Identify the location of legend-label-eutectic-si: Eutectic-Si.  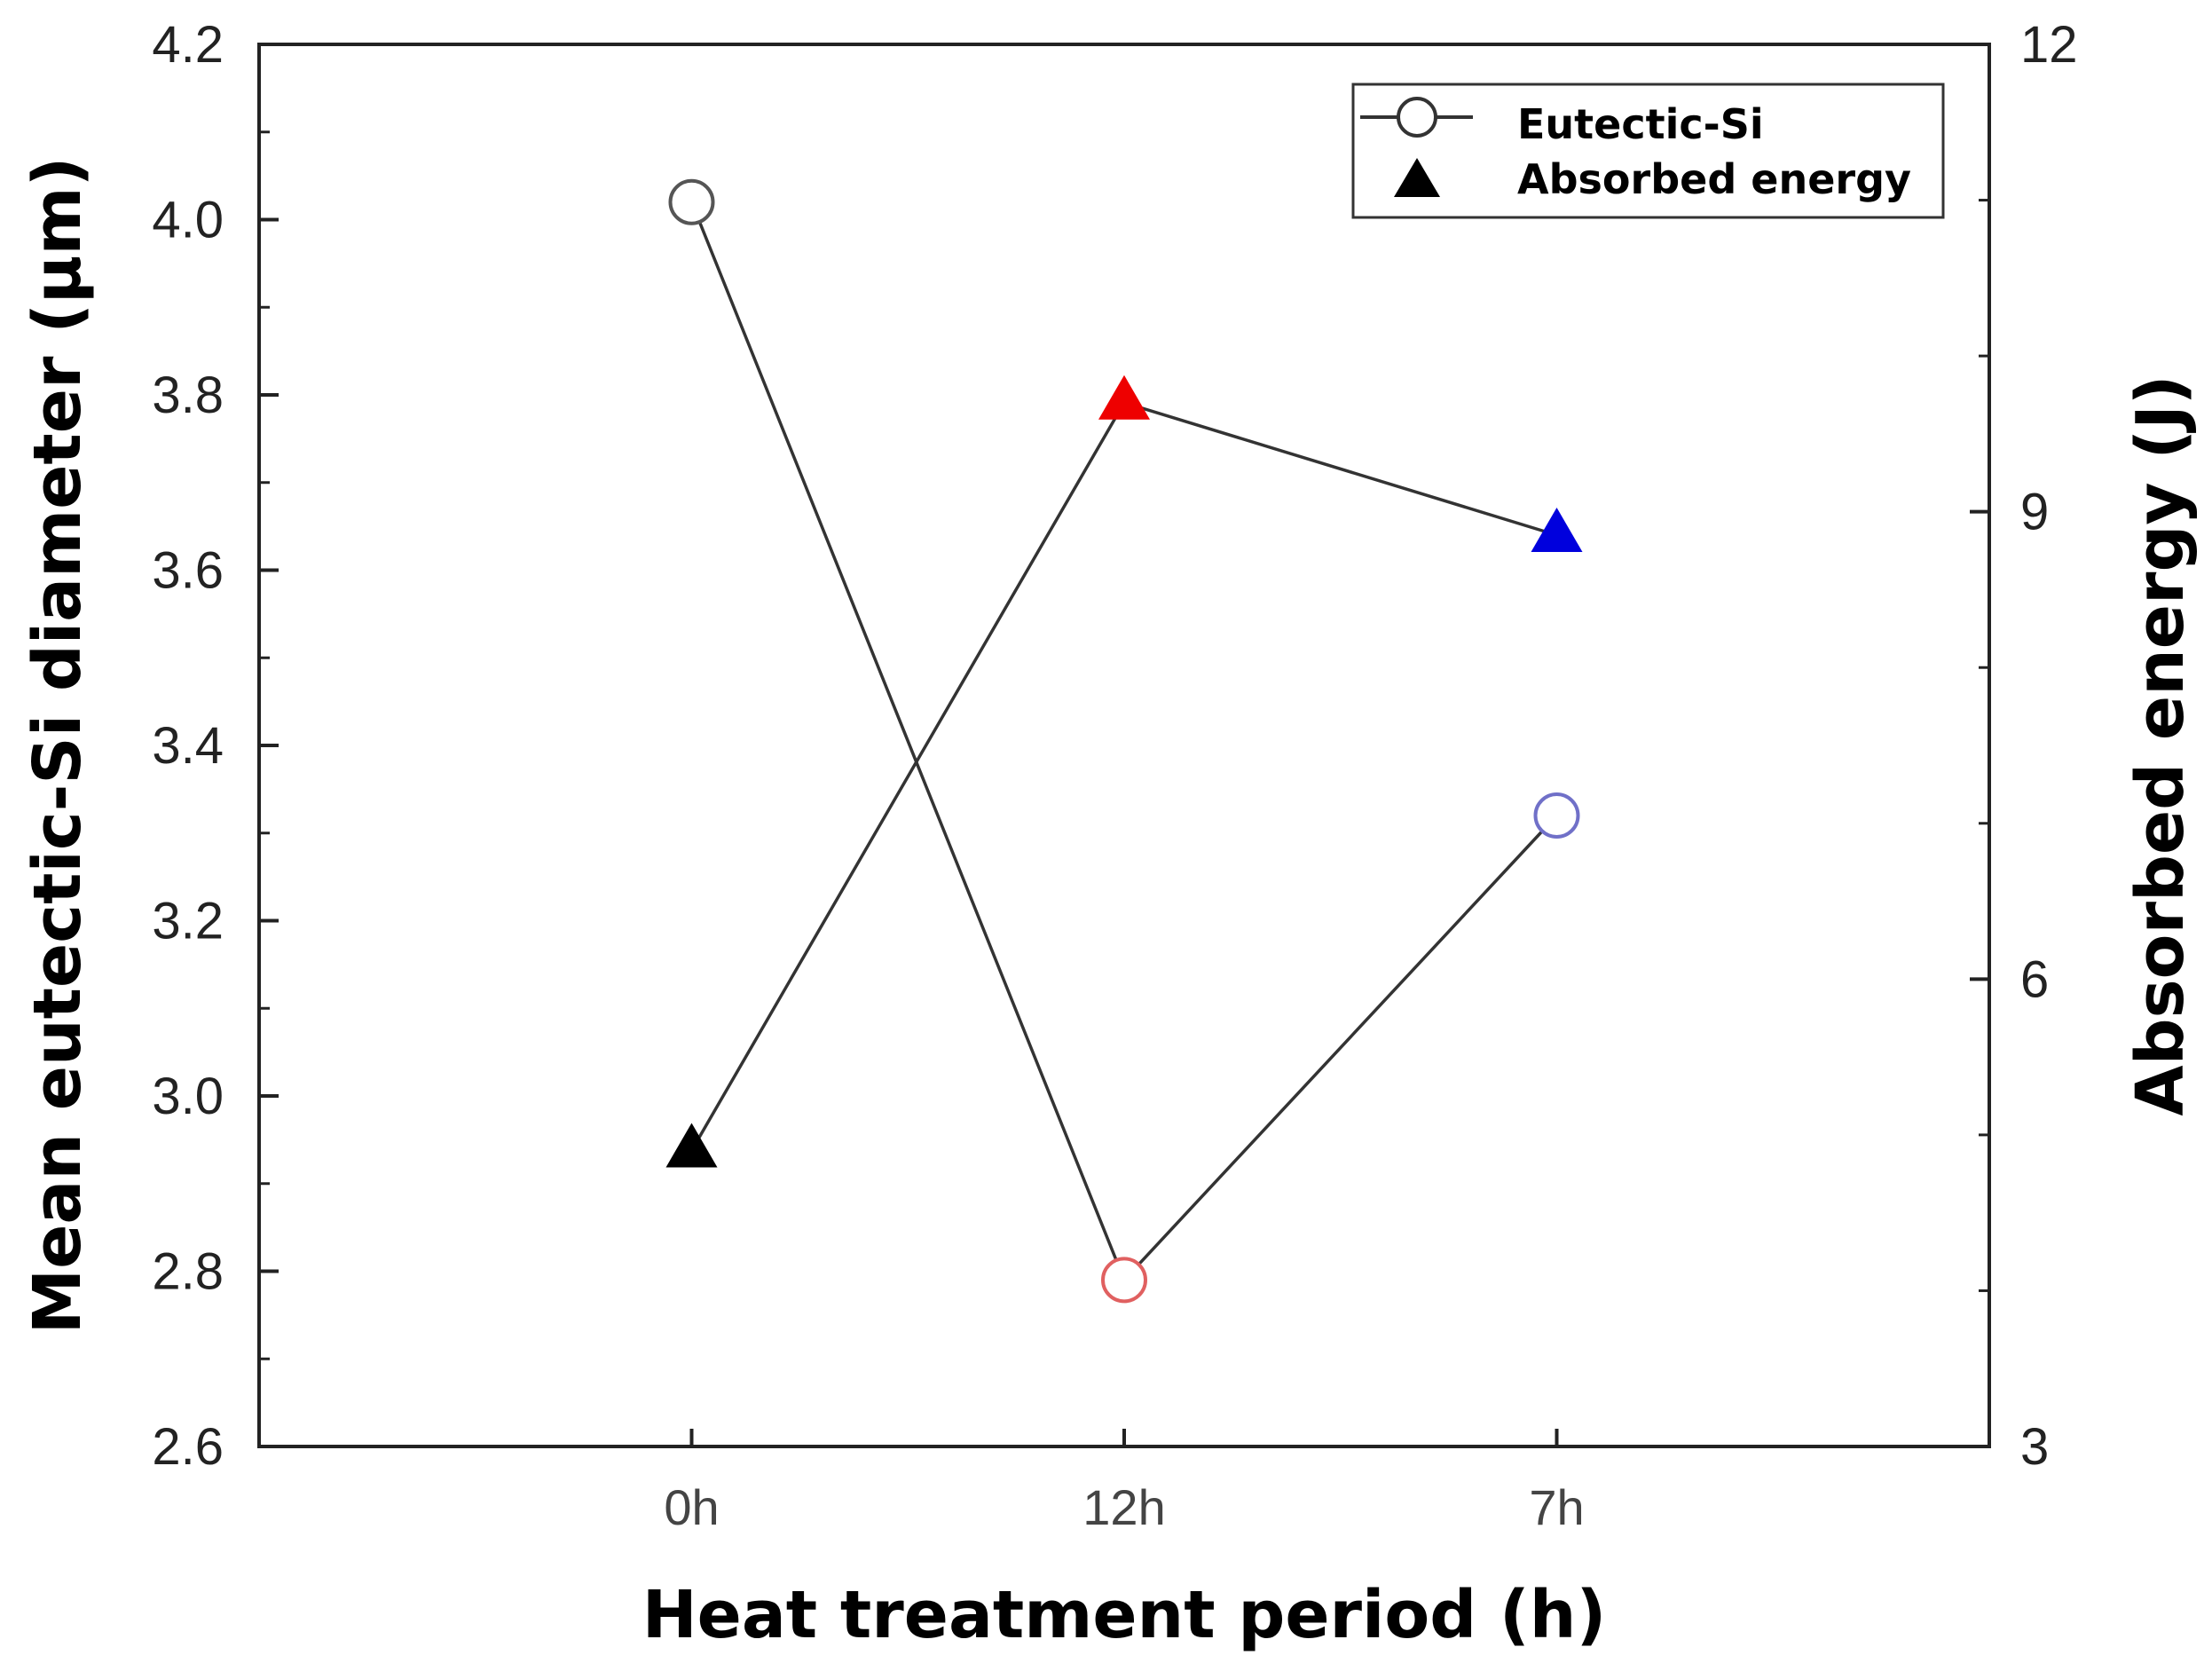
(1641, 124).